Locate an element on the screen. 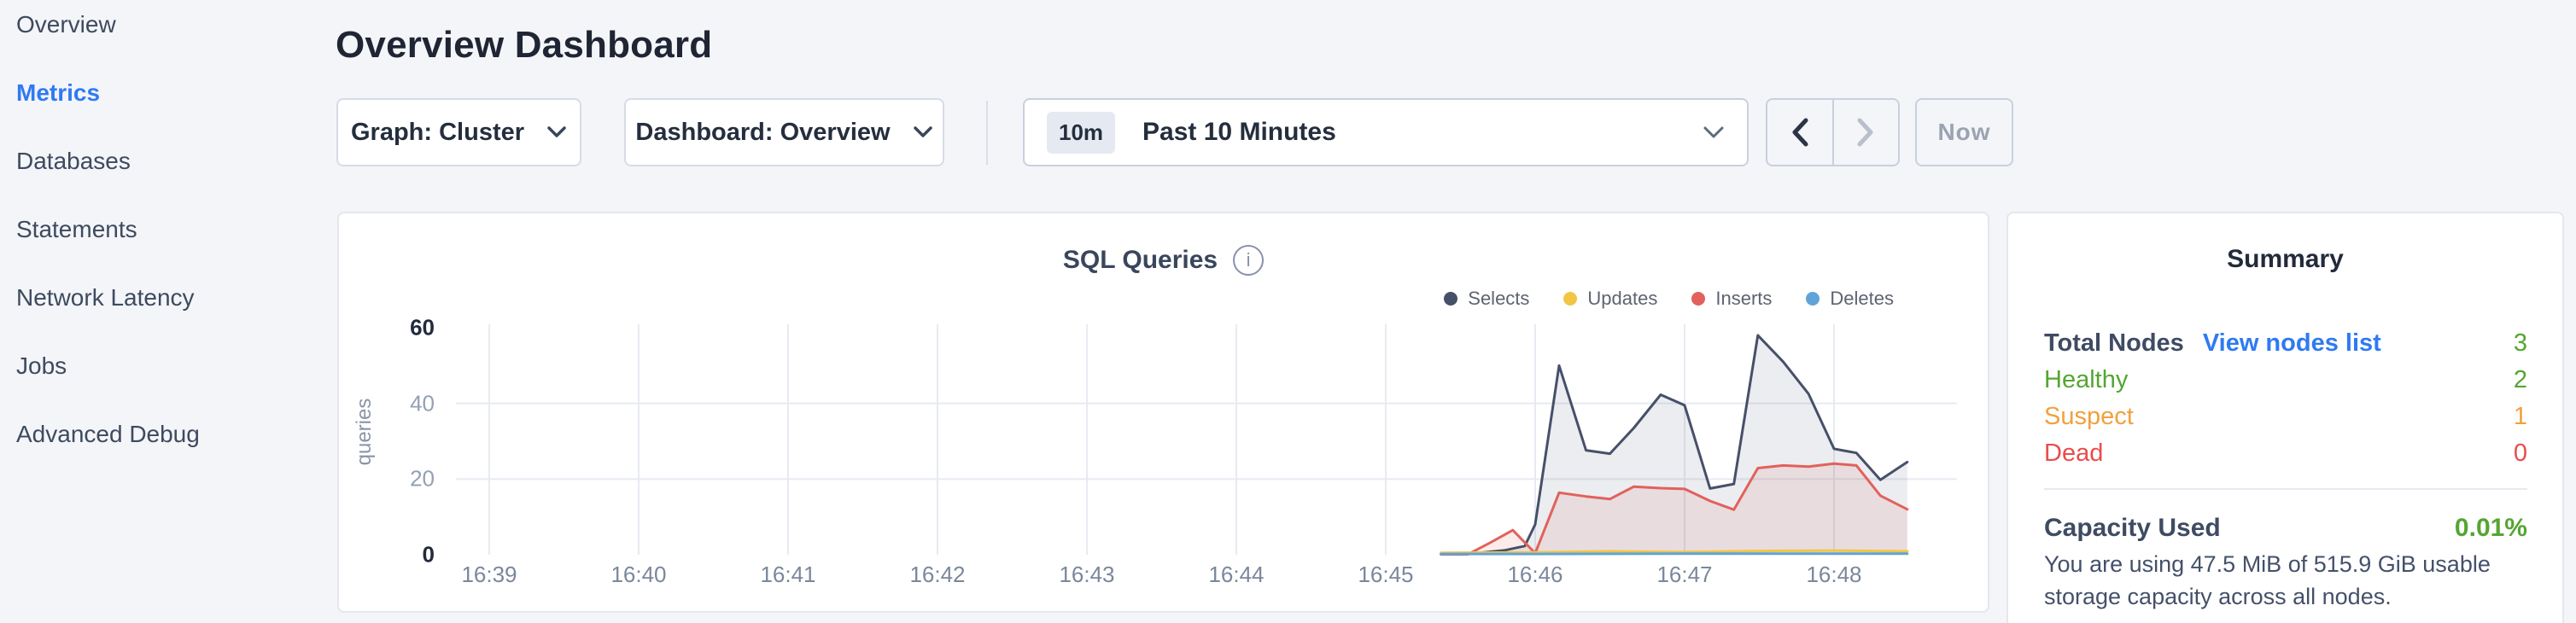 This screenshot has width=2576, height=623. y-tick-label: 40 is located at coordinates (422, 403).